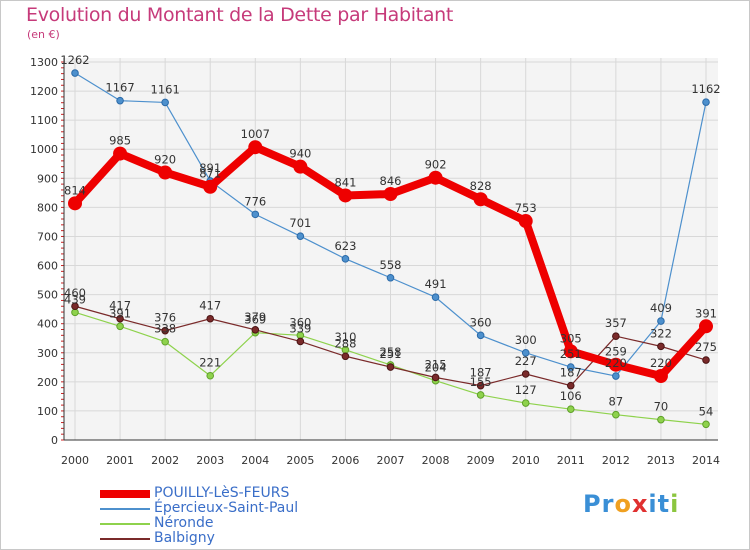 The height and width of the screenshot is (550, 750). I want to click on data-label: 828, so click(481, 186).